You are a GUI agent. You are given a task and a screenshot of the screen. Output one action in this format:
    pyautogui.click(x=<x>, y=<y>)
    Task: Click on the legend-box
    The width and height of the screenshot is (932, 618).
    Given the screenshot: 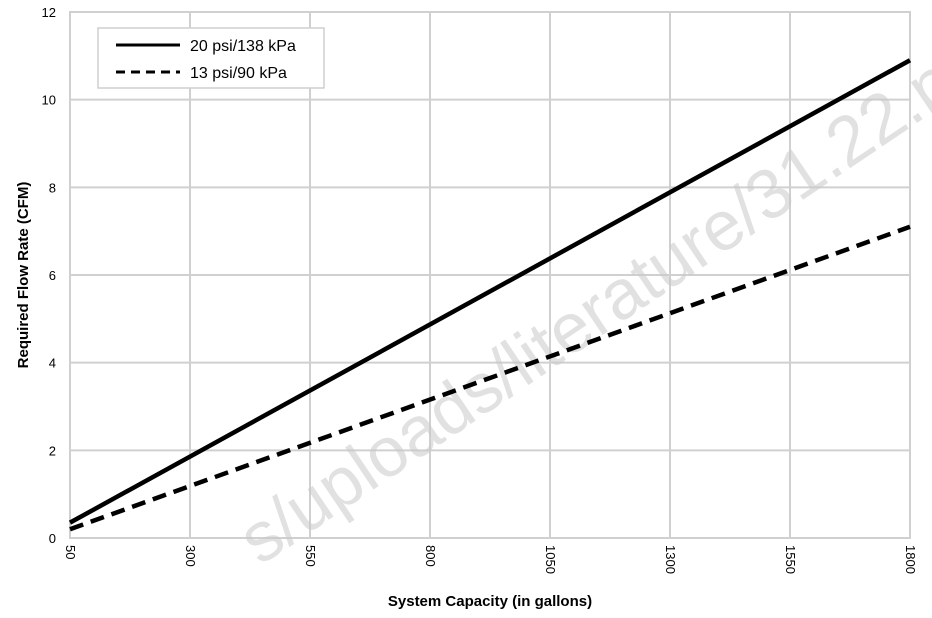 What is the action you would take?
    pyautogui.click(x=211, y=58)
    